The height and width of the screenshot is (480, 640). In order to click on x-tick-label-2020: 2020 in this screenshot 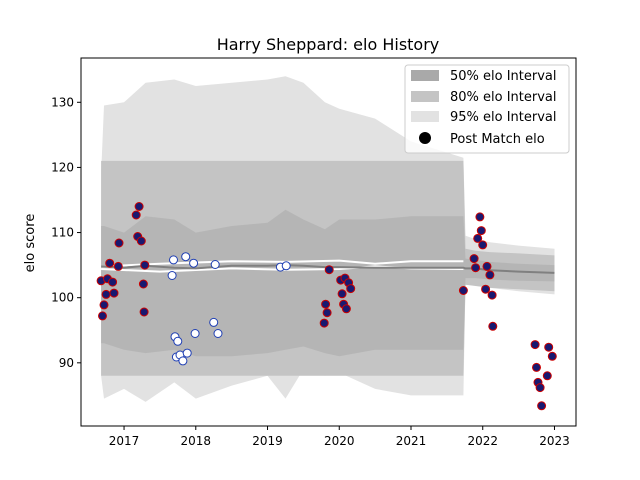, I will do `click(339, 441)`.